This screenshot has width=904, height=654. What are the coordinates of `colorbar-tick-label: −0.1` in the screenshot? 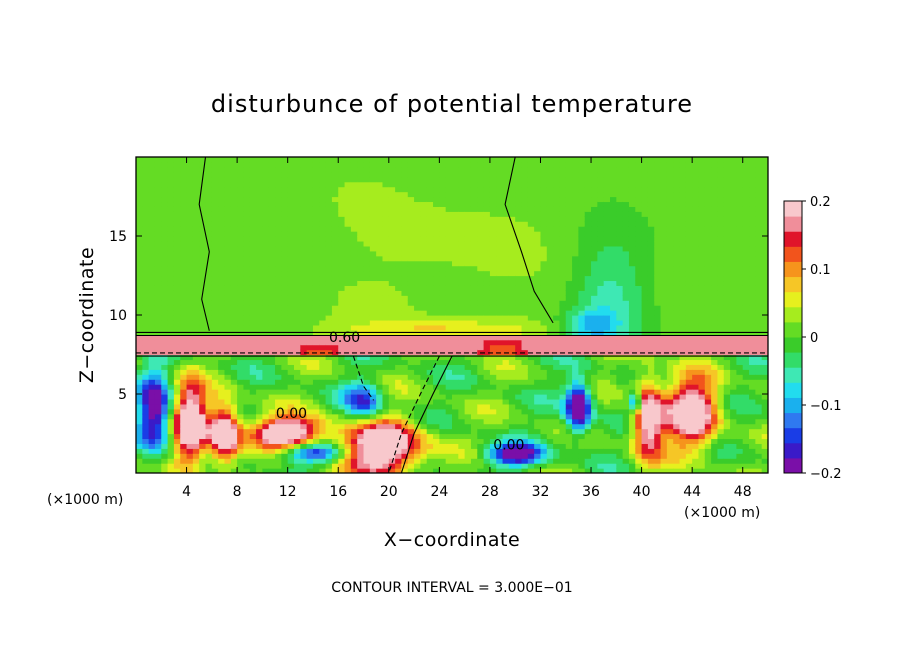 It's located at (826, 406).